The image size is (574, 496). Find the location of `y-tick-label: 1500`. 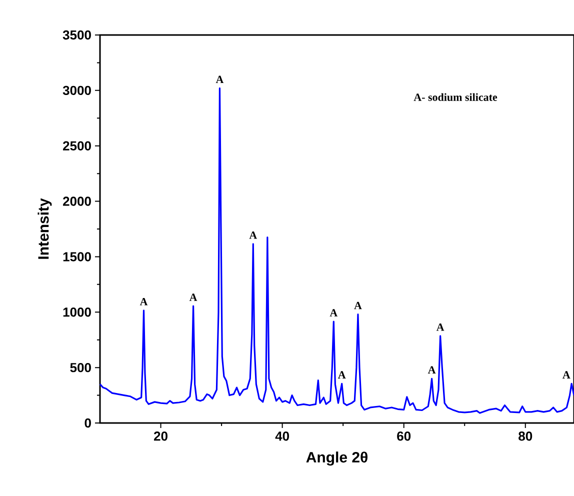

y-tick-label: 1500 is located at coordinates (77, 257).